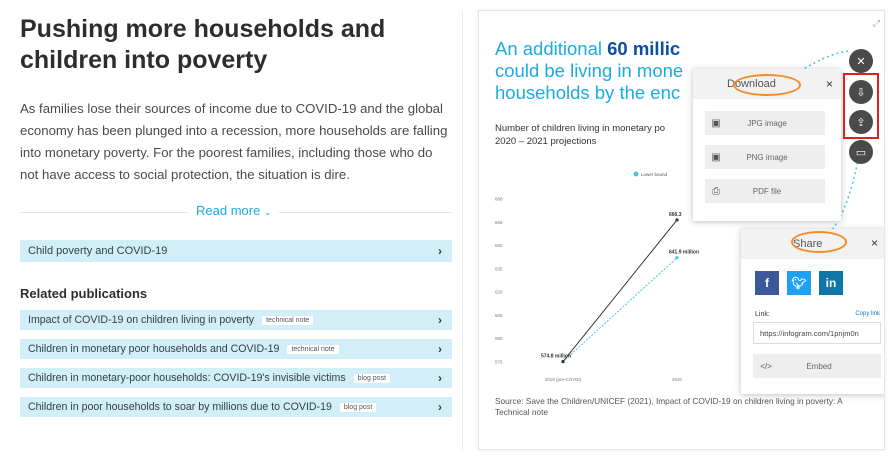  Describe the element at coordinates (589, 70) in the screenshot. I see `title-line2: could be living in mone` at that location.